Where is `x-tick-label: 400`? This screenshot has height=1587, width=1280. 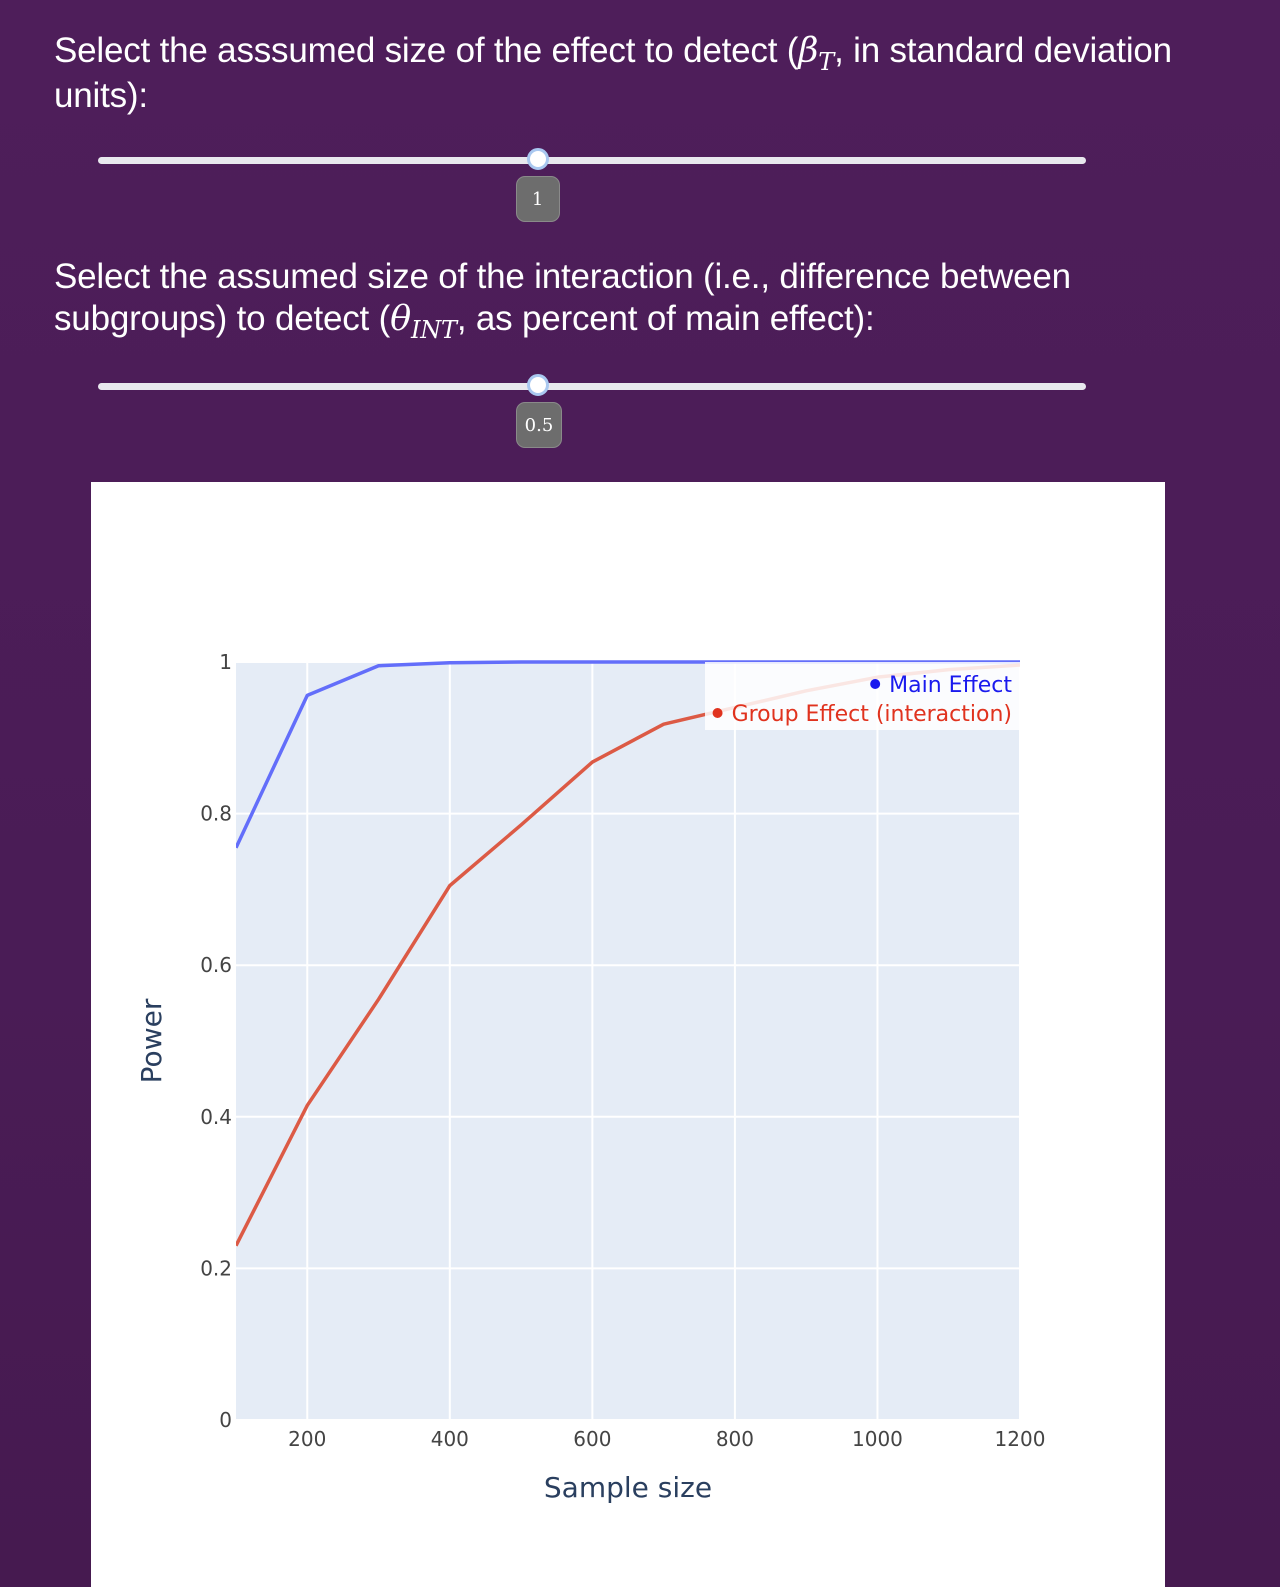 x-tick-label: 400 is located at coordinates (450, 1439).